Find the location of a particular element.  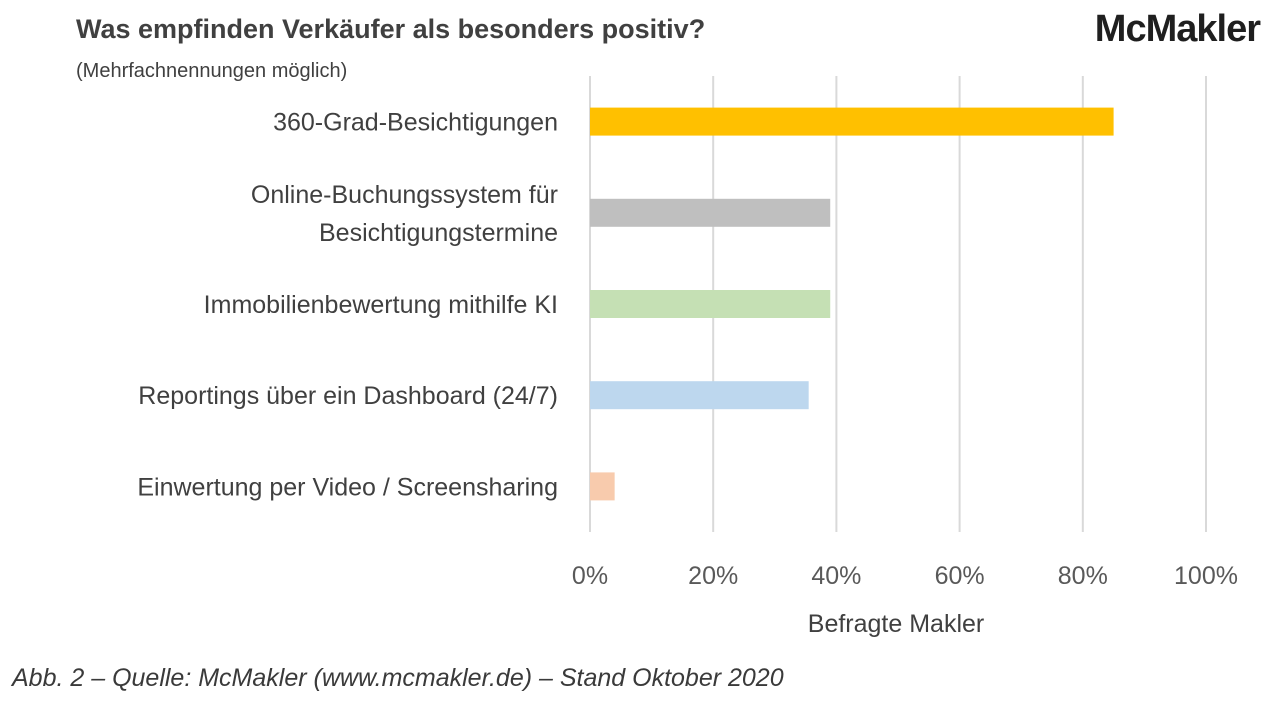

x-tick-labels: 0% 20% 40% 60% 80% 100% is located at coordinates (905, 576).